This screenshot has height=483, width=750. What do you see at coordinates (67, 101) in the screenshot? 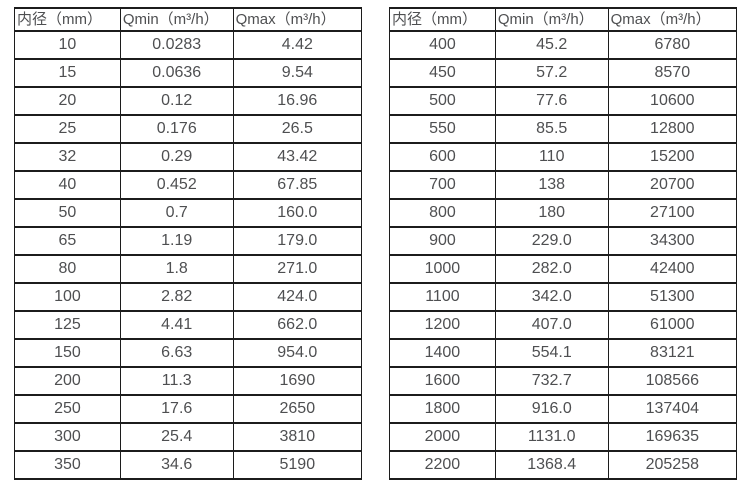
I see `table-cell: 20` at bounding box center [67, 101].